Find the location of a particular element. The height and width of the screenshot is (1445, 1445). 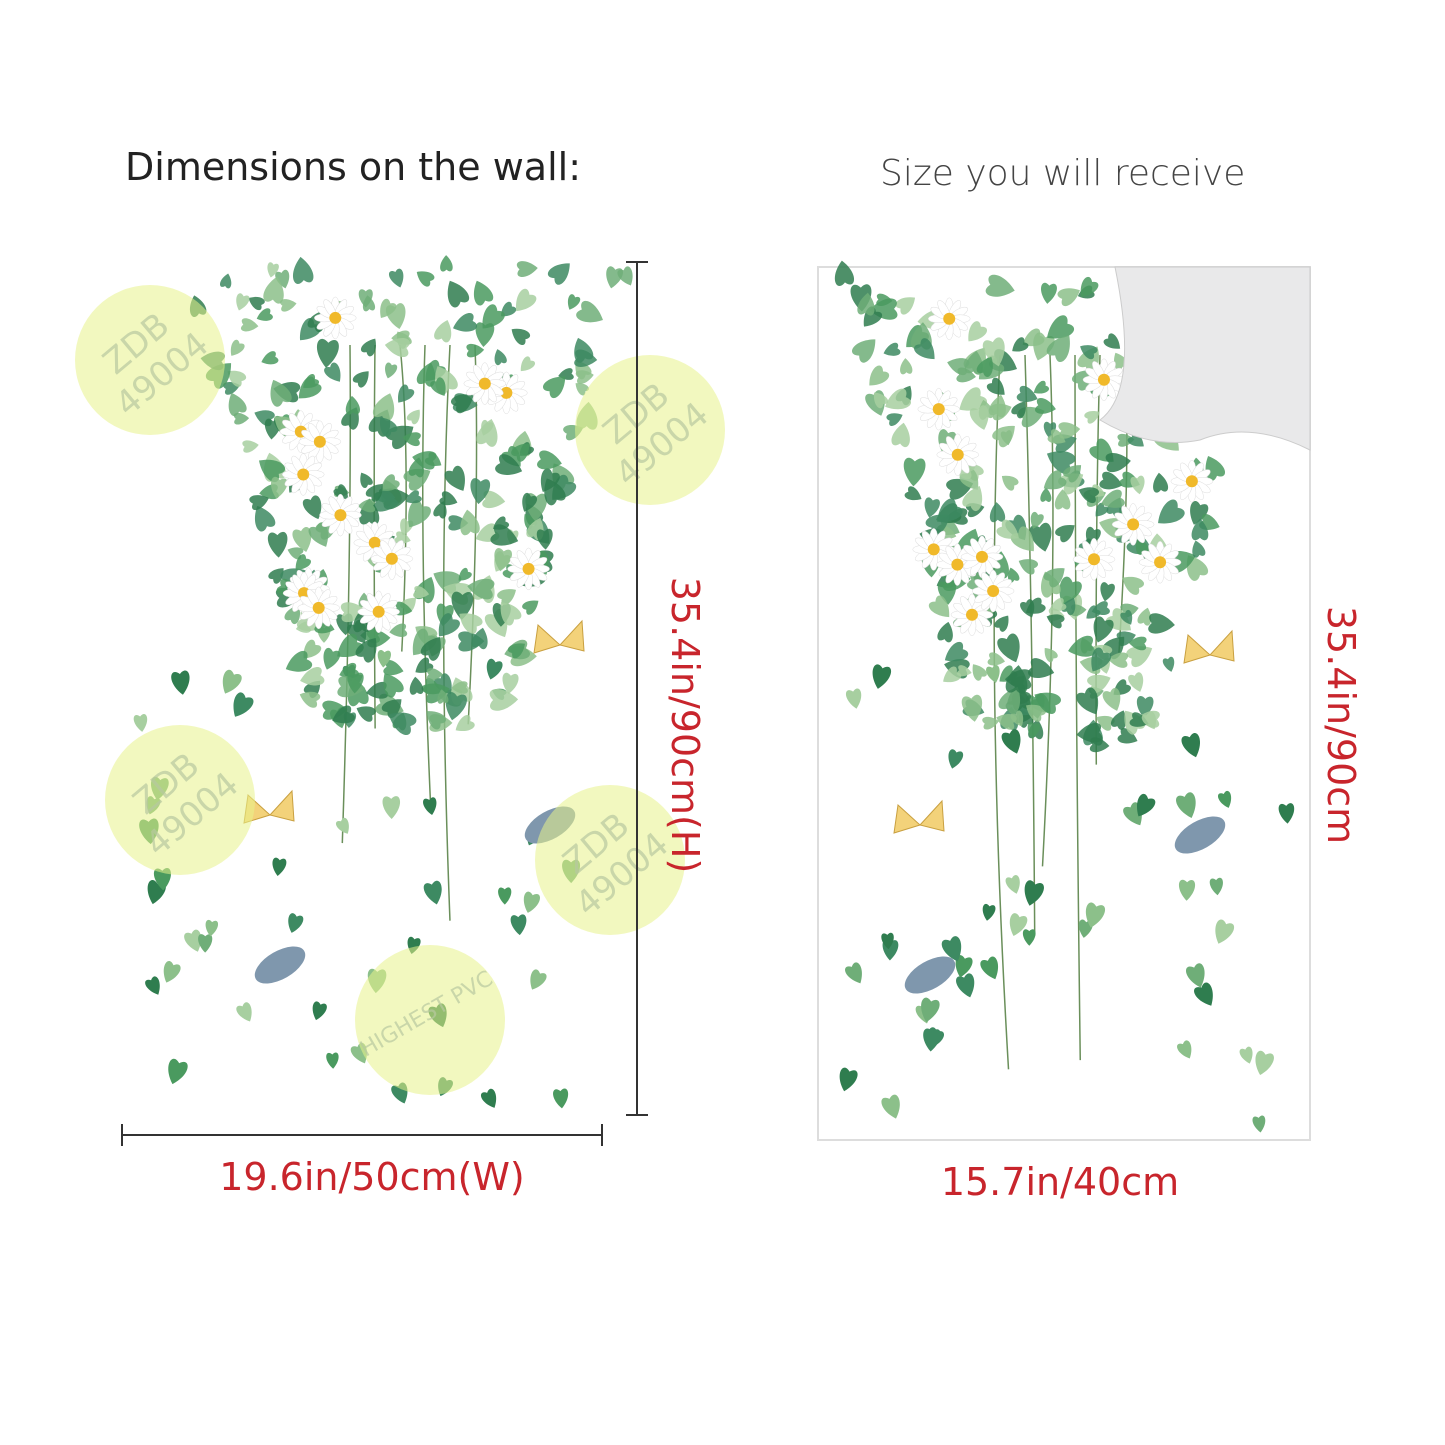

seal is located at coordinates (650, 430).